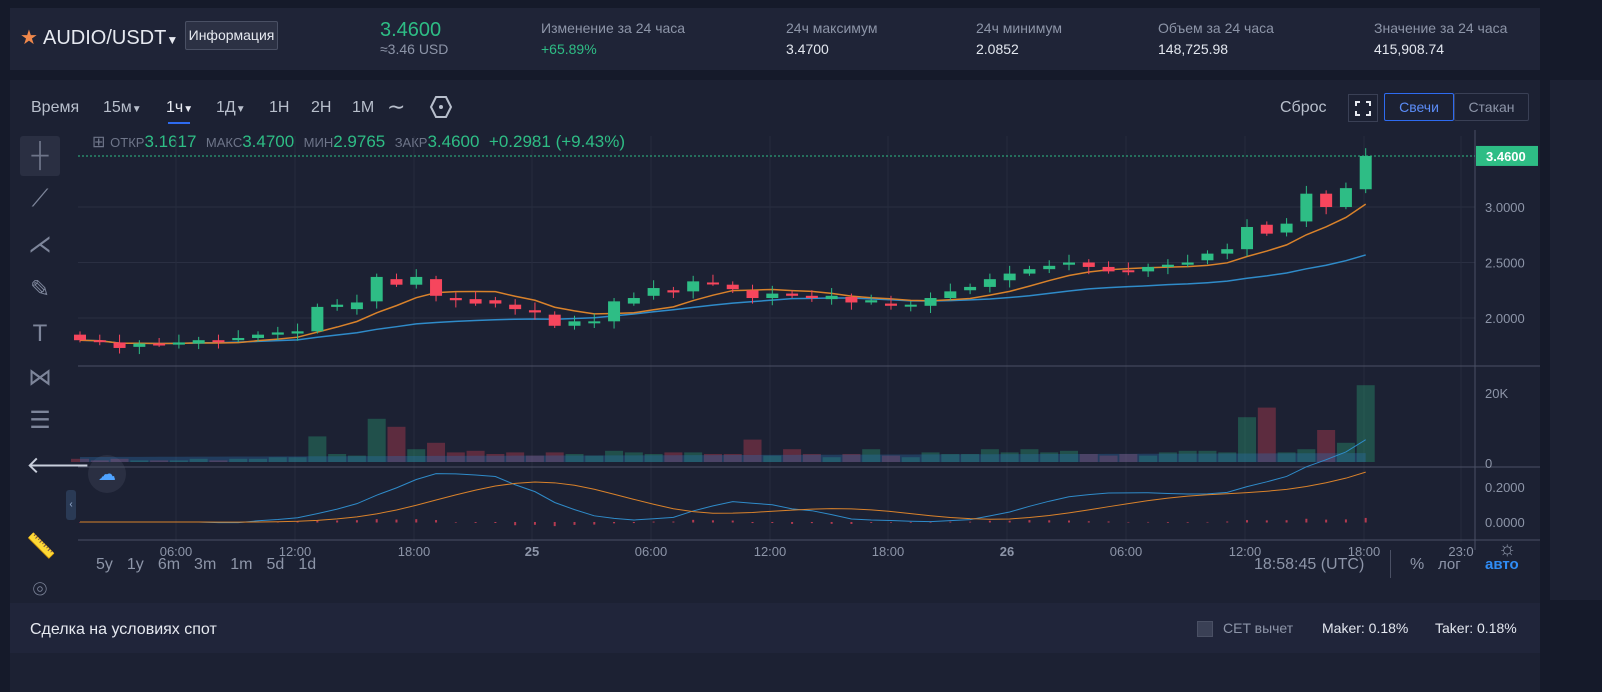  Describe the element at coordinates (40, 198) in the screenshot. I see `trend-line-icon: ⟋` at that location.